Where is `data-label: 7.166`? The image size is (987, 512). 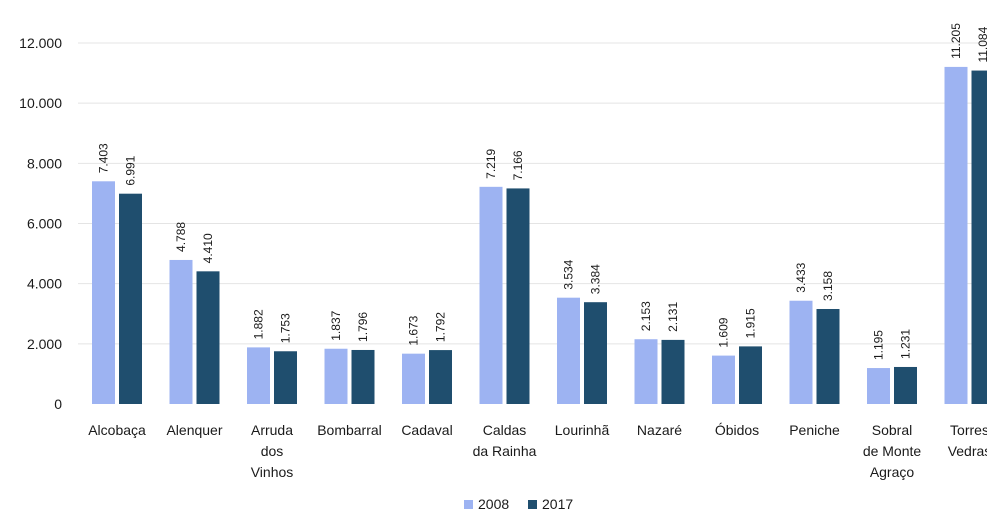 data-label: 7.166 is located at coordinates (518, 165).